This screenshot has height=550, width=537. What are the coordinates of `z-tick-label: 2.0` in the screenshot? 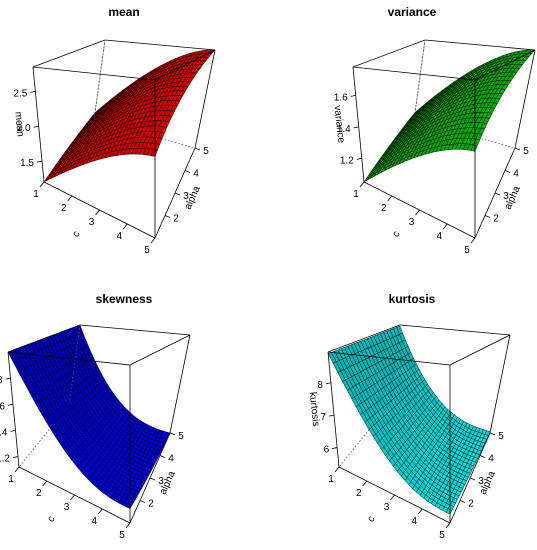 It's located at (24, 128).